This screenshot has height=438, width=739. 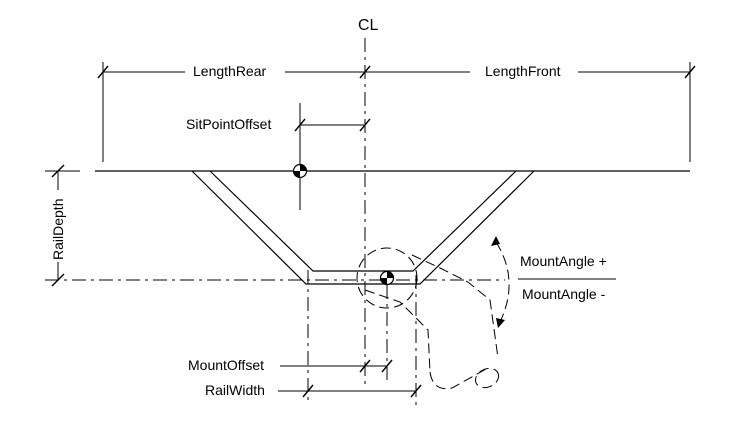 I want to click on rail-width-label: RailWidth, so click(x=235, y=390).